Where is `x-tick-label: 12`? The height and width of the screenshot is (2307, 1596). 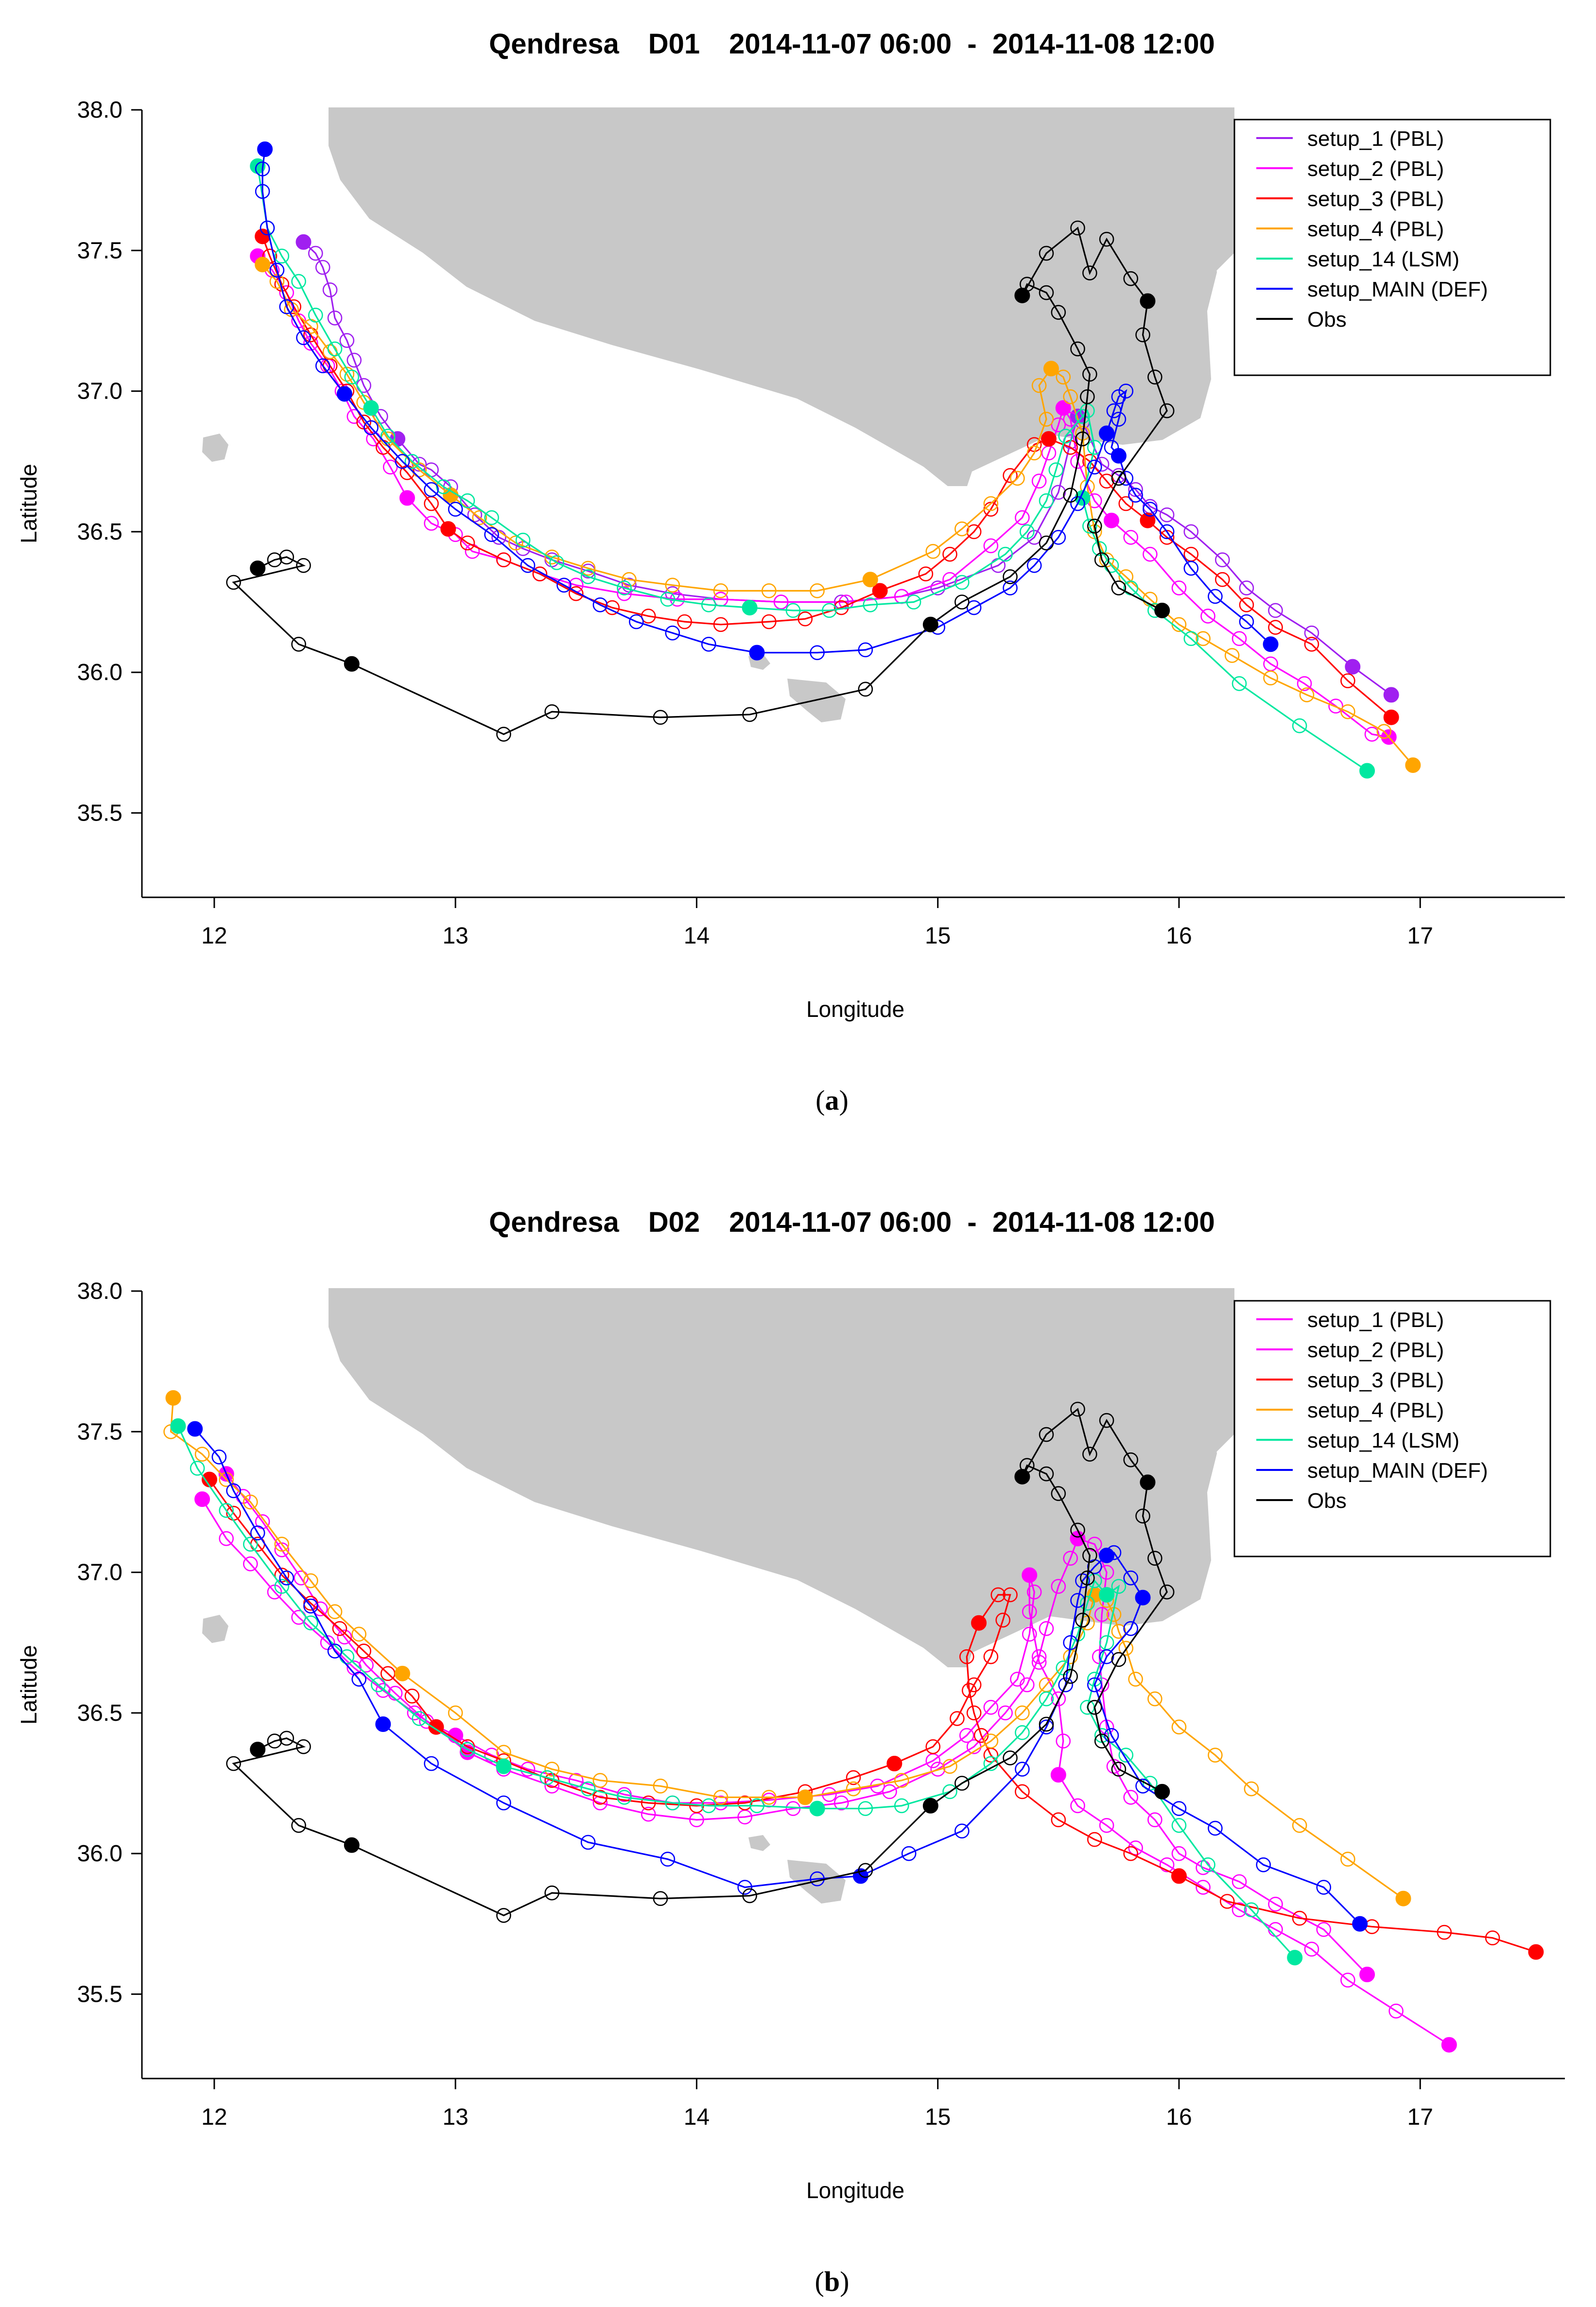 x-tick-label: 12 is located at coordinates (214, 2117).